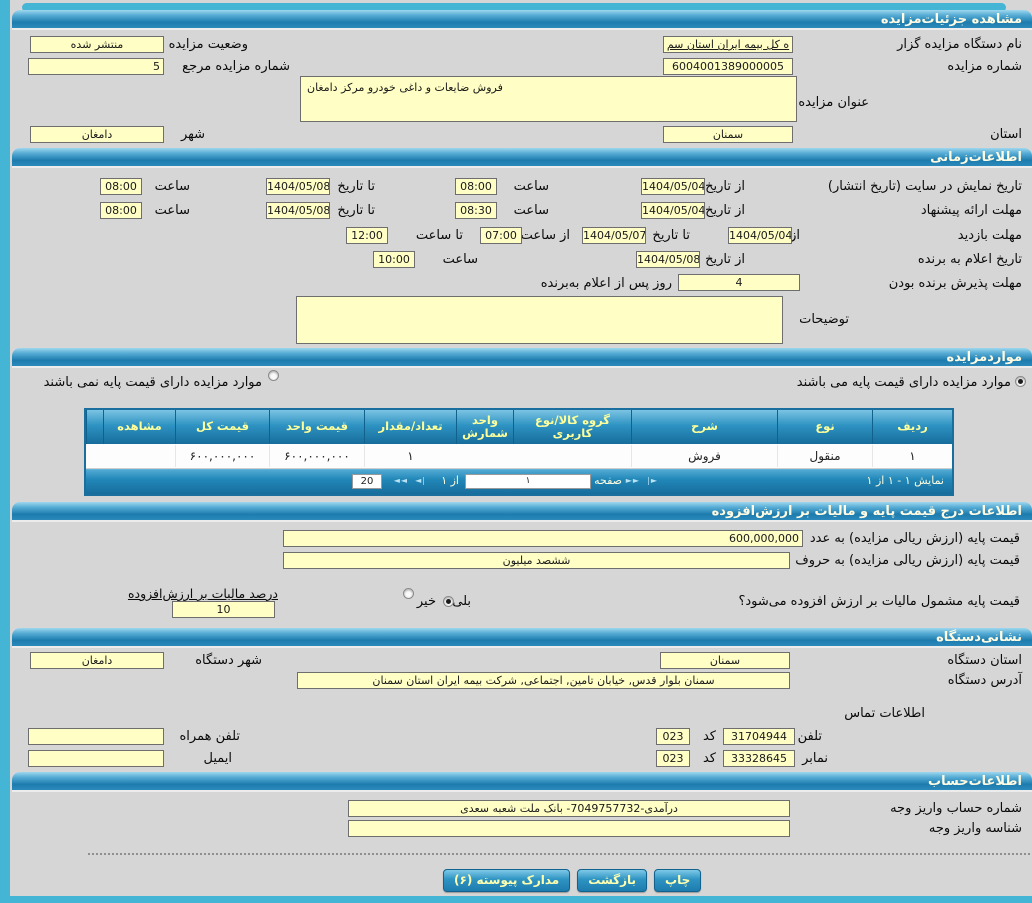 This screenshot has width=1032, height=903. What do you see at coordinates (367, 235) in the screenshot?
I see `visit-to-time-field: 12:00` at bounding box center [367, 235].